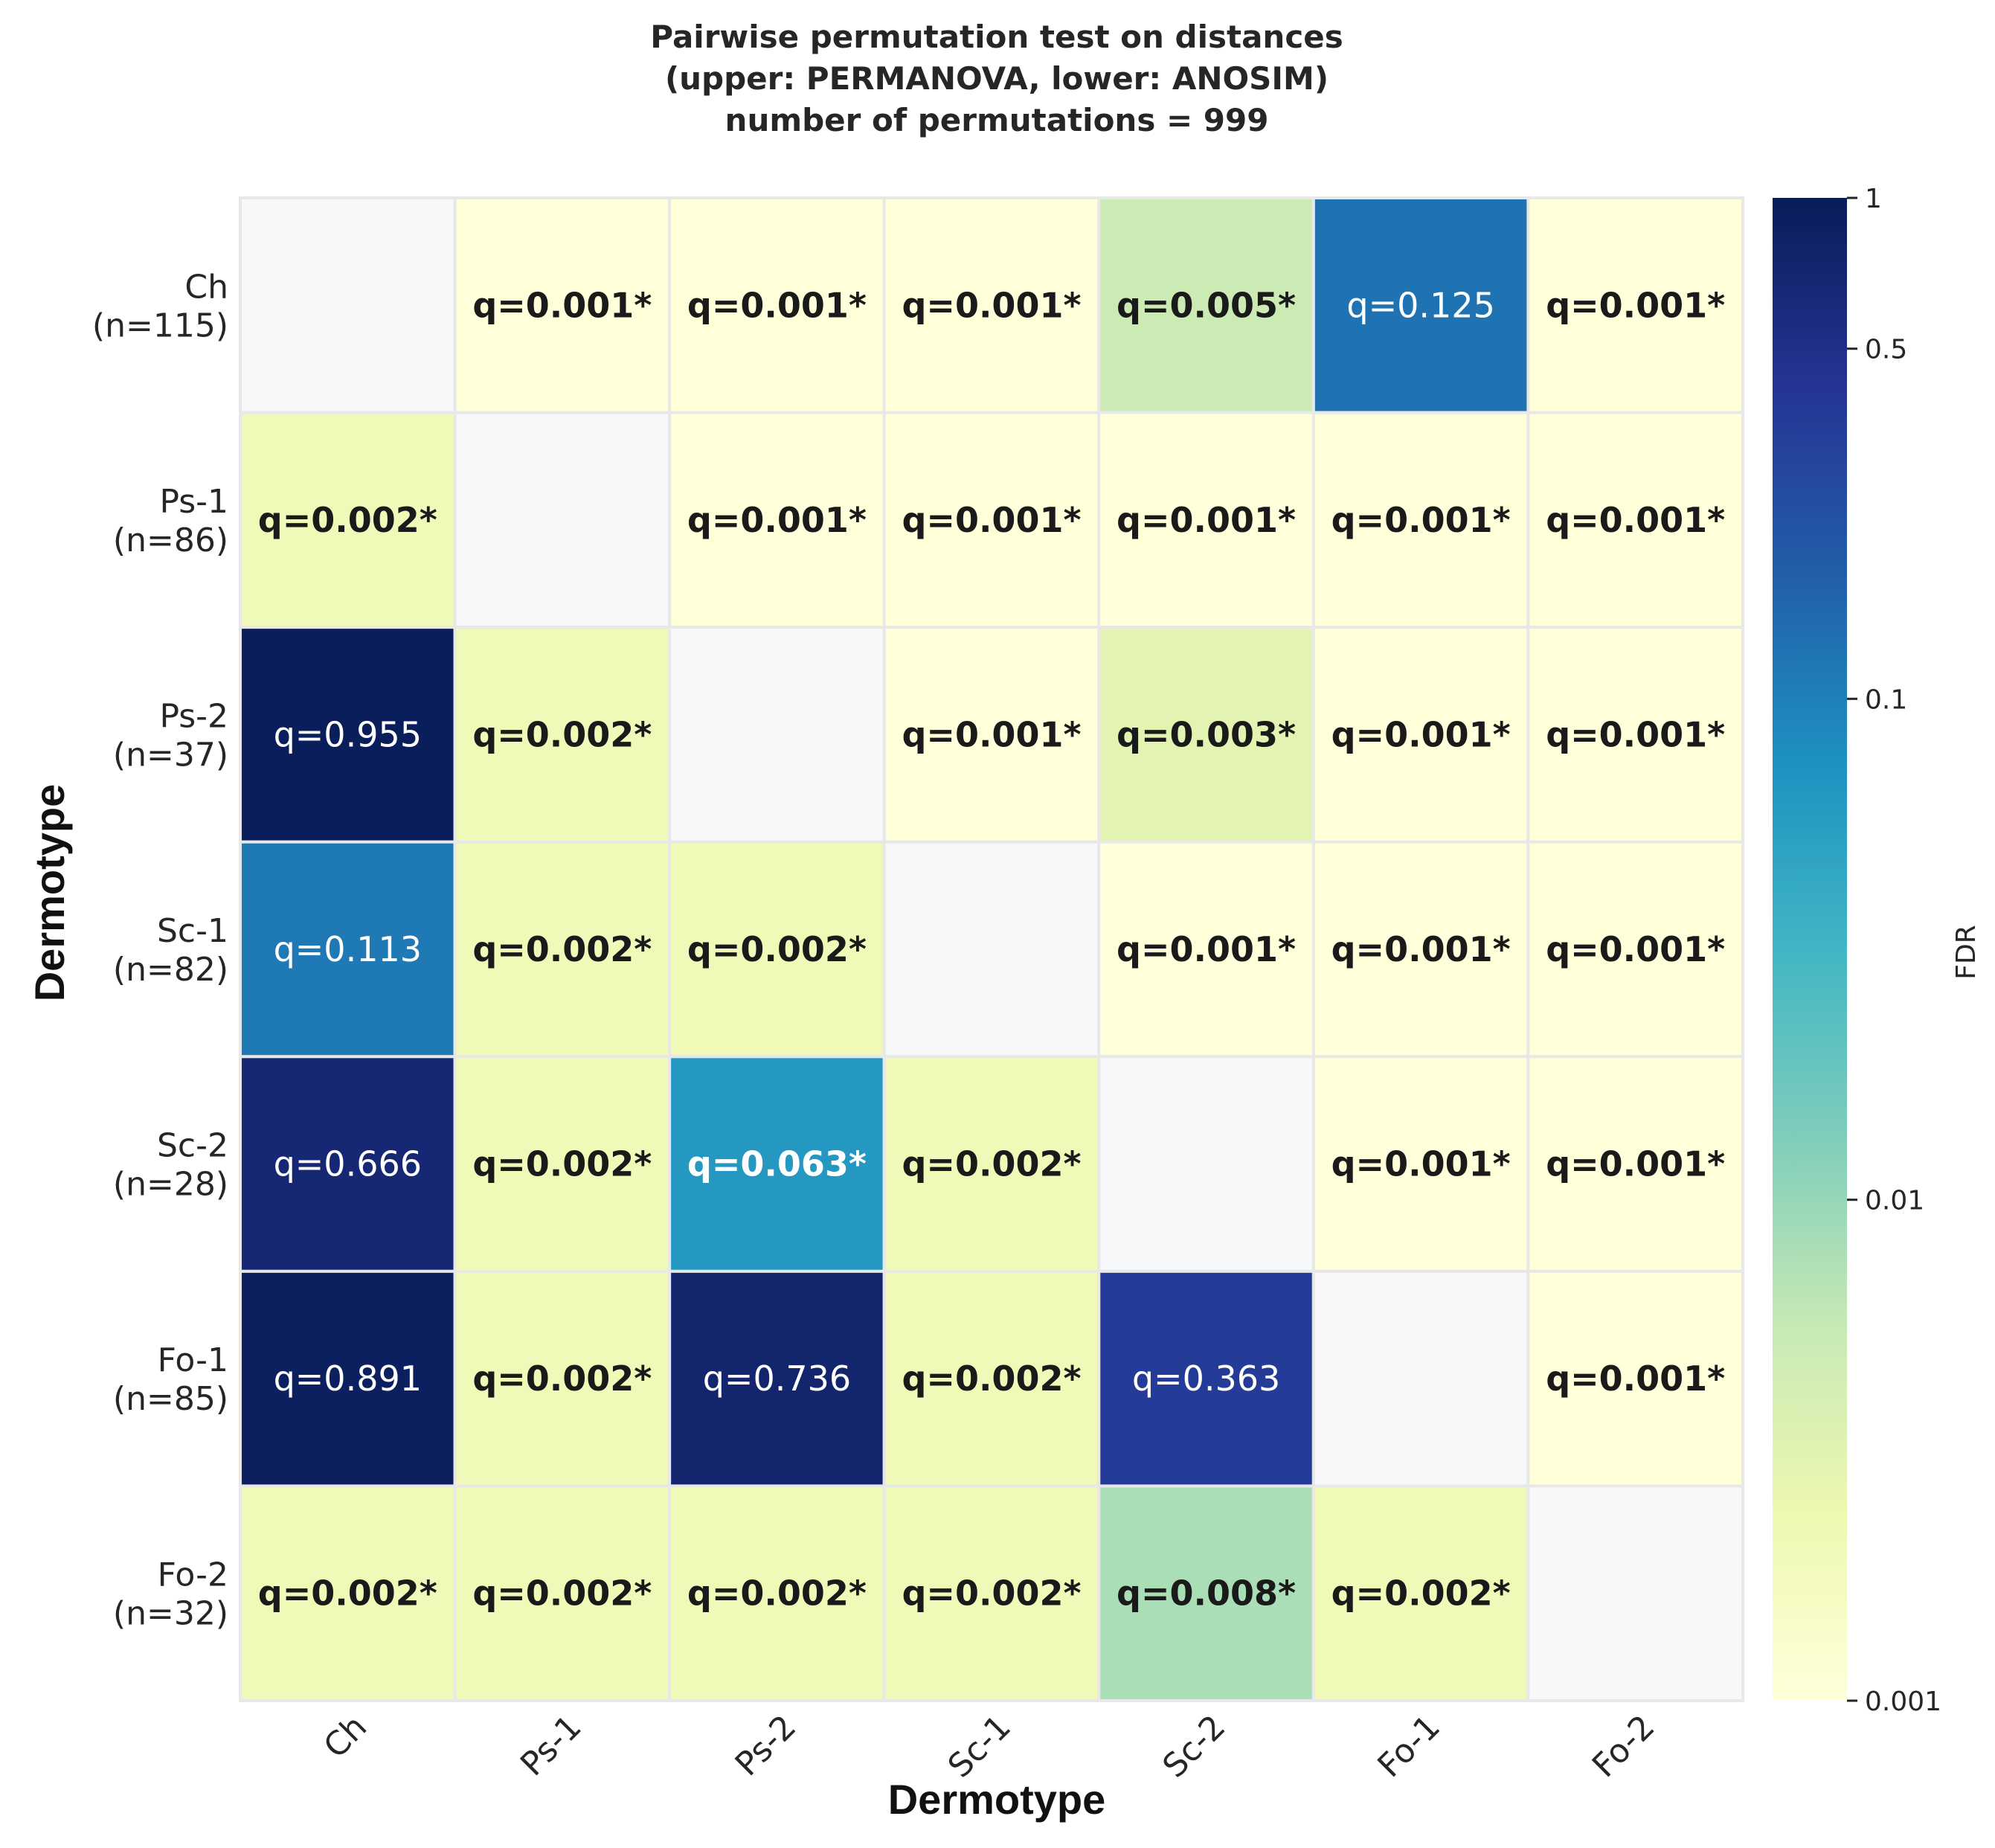 This screenshot has height=1848, width=1995. What do you see at coordinates (193, 502) in the screenshot?
I see `y-tick-label: Ps-1` at bounding box center [193, 502].